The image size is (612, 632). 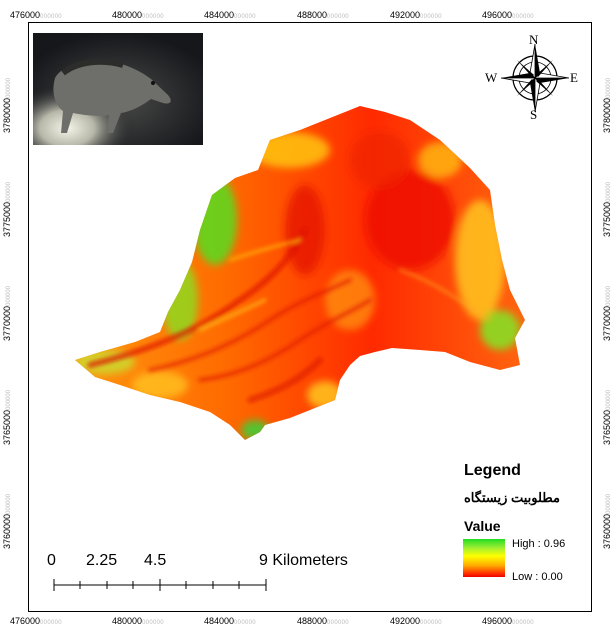 I want to click on inset-photo, so click(x=118, y=89).